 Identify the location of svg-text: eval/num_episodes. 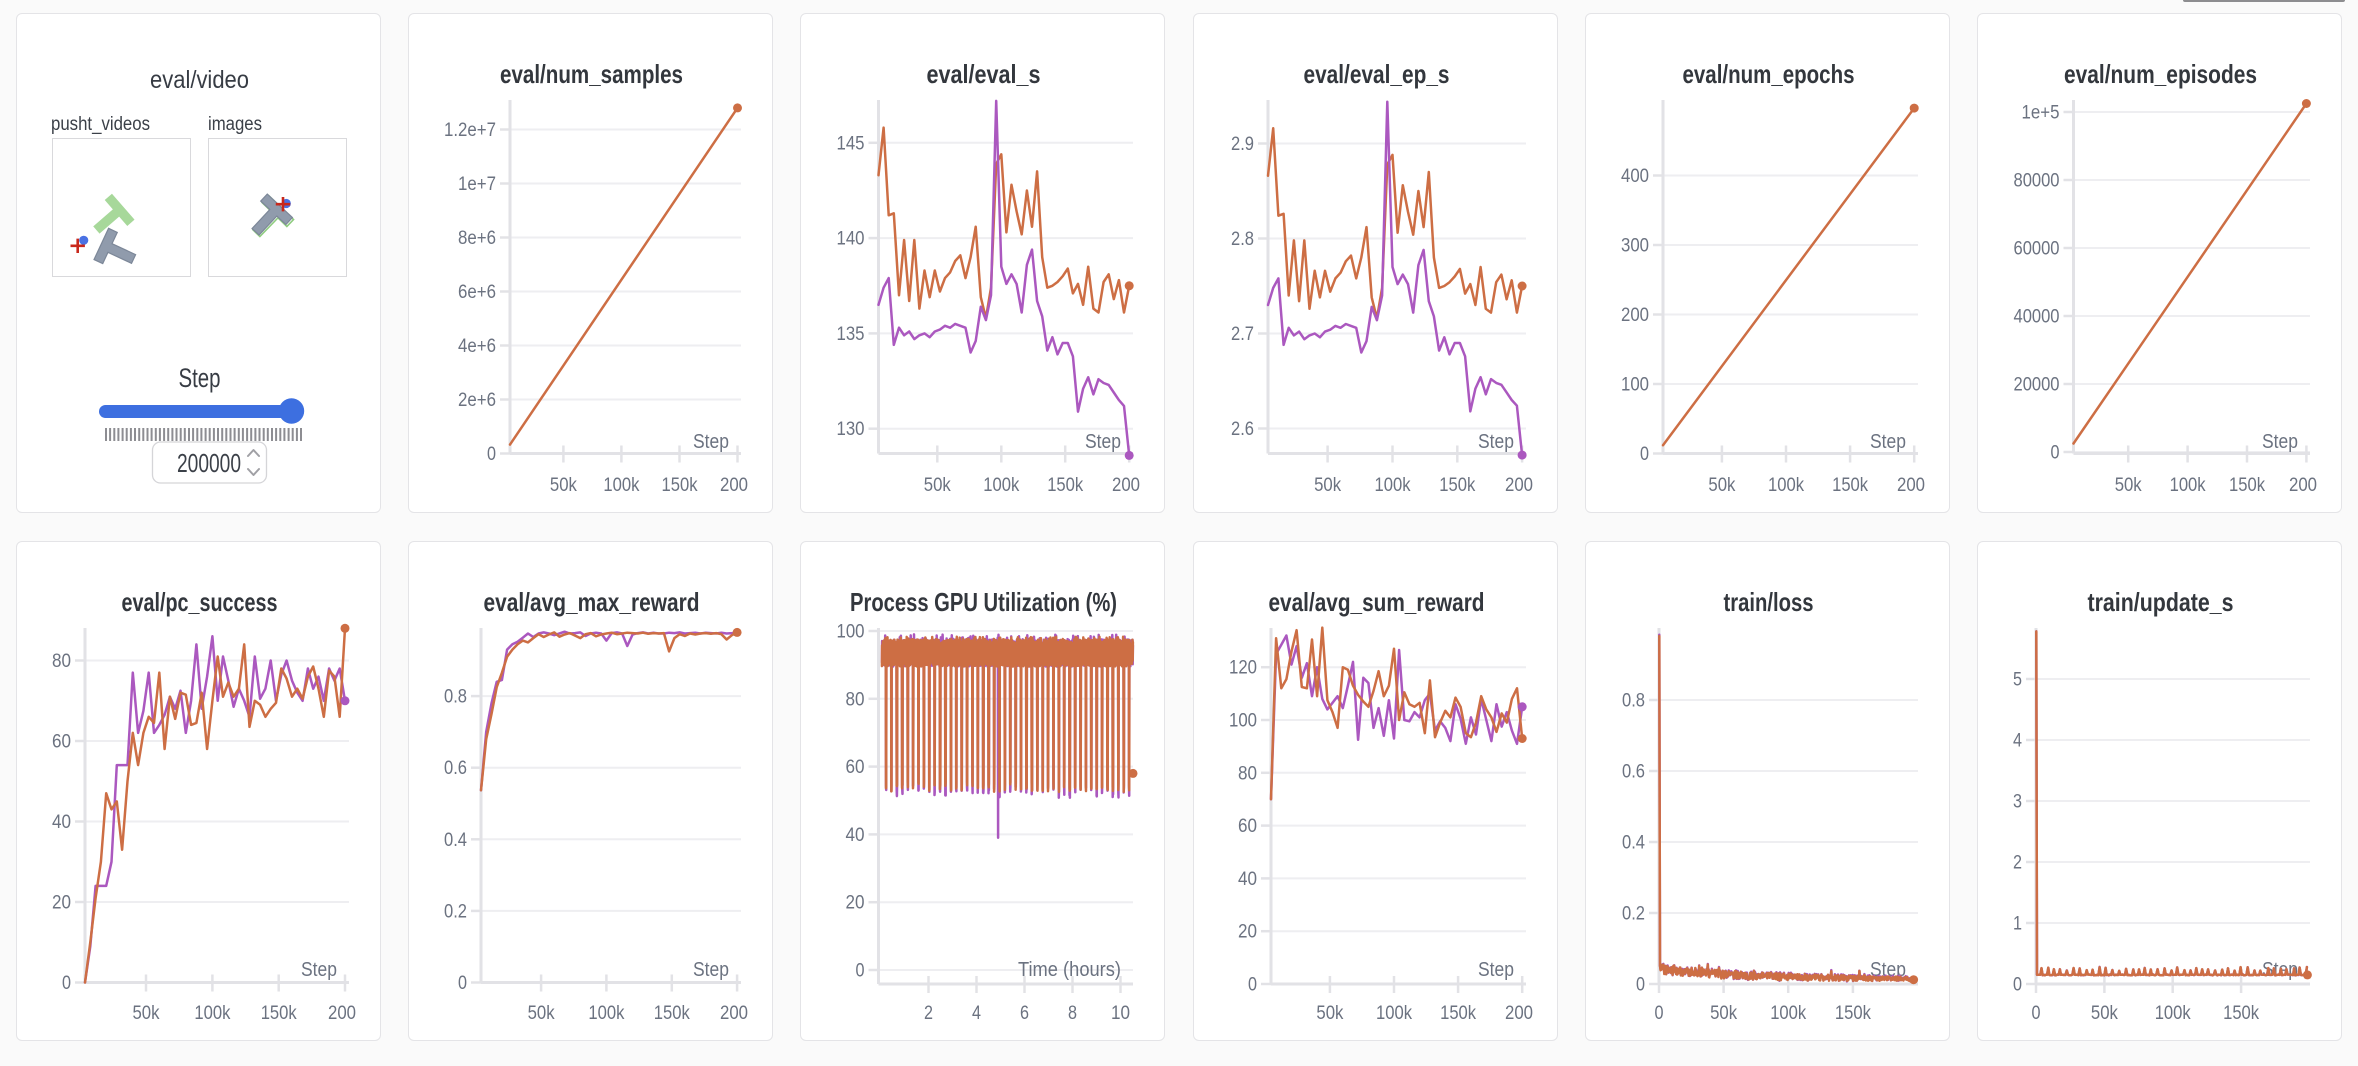
(2160, 74).